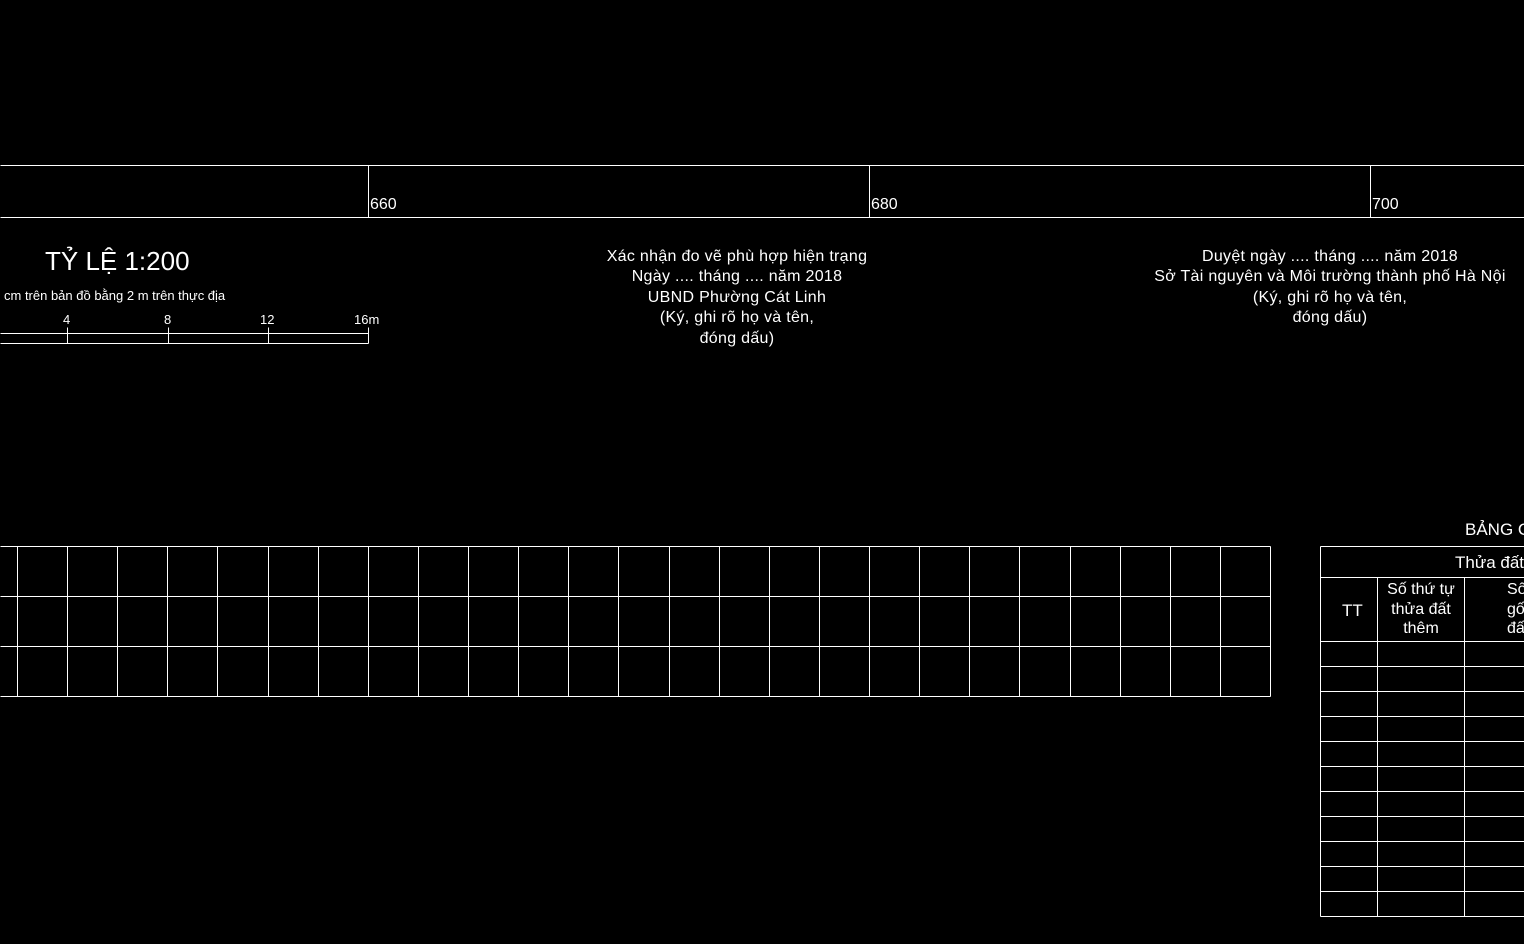 Image resolution: width=1524 pixels, height=944 pixels. I want to click on col-tt-header: TT, so click(1352, 610).